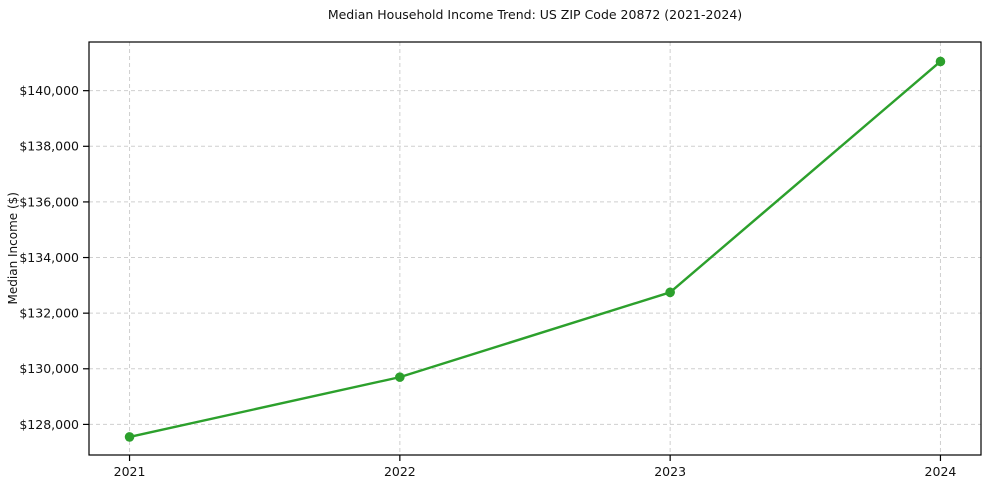  What do you see at coordinates (49, 201) in the screenshot?
I see `y-tick-label: $136,000` at bounding box center [49, 201].